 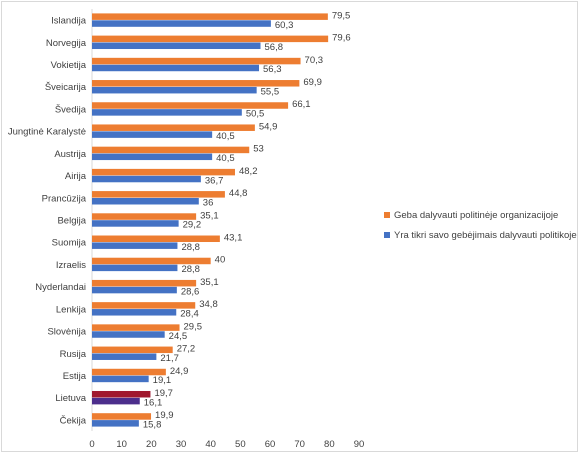 What do you see at coordinates (70, 398) in the screenshot?
I see `category-label: Lietuva` at bounding box center [70, 398].